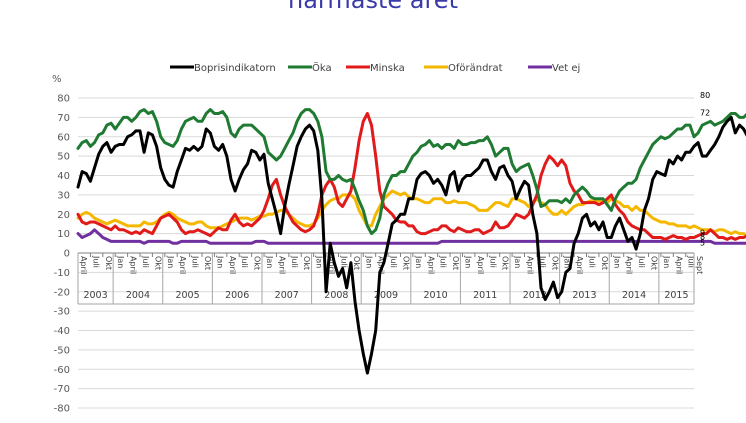  Describe the element at coordinates (62, 312) in the screenshot. I see `y-tick-label: -30` at that location.